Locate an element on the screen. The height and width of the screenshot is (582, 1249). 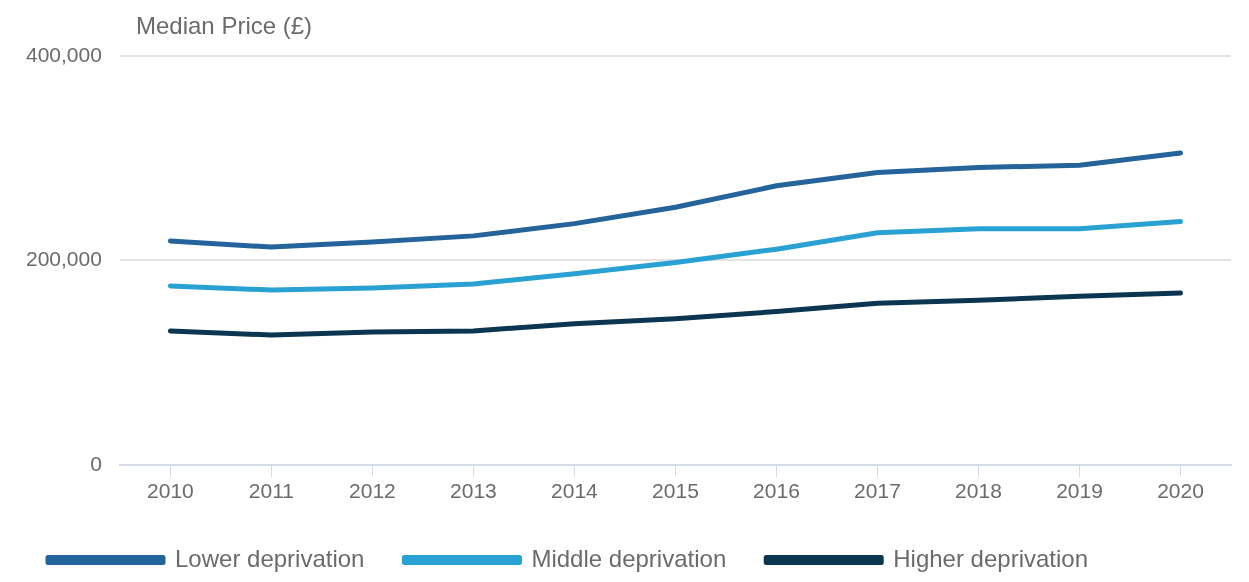
x-tick-label: 2010 is located at coordinates (170, 491).